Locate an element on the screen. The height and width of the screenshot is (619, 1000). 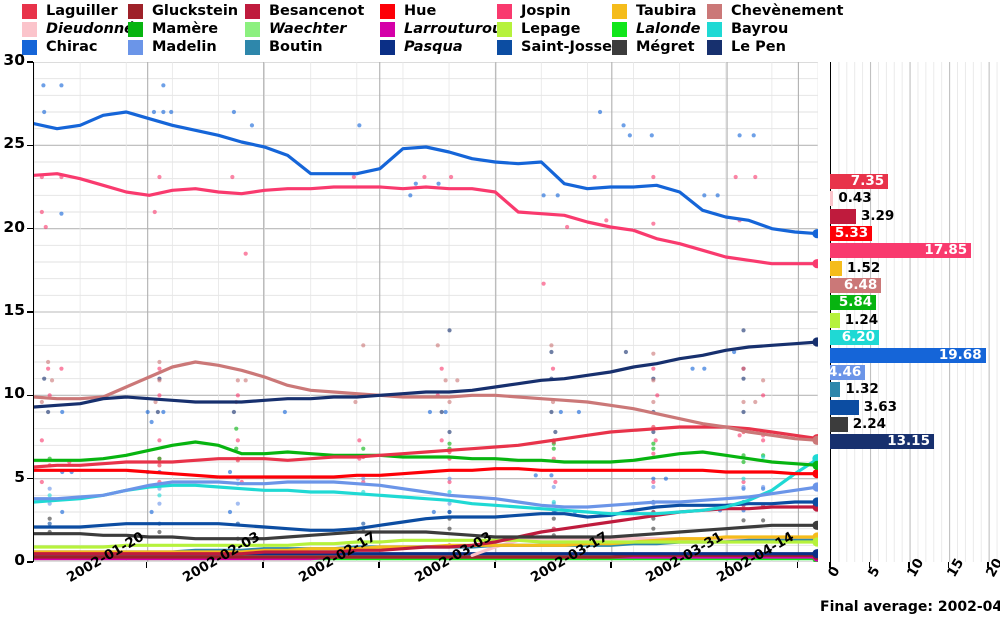
bar-value-label: 3.29 is located at coordinates (878, 215).